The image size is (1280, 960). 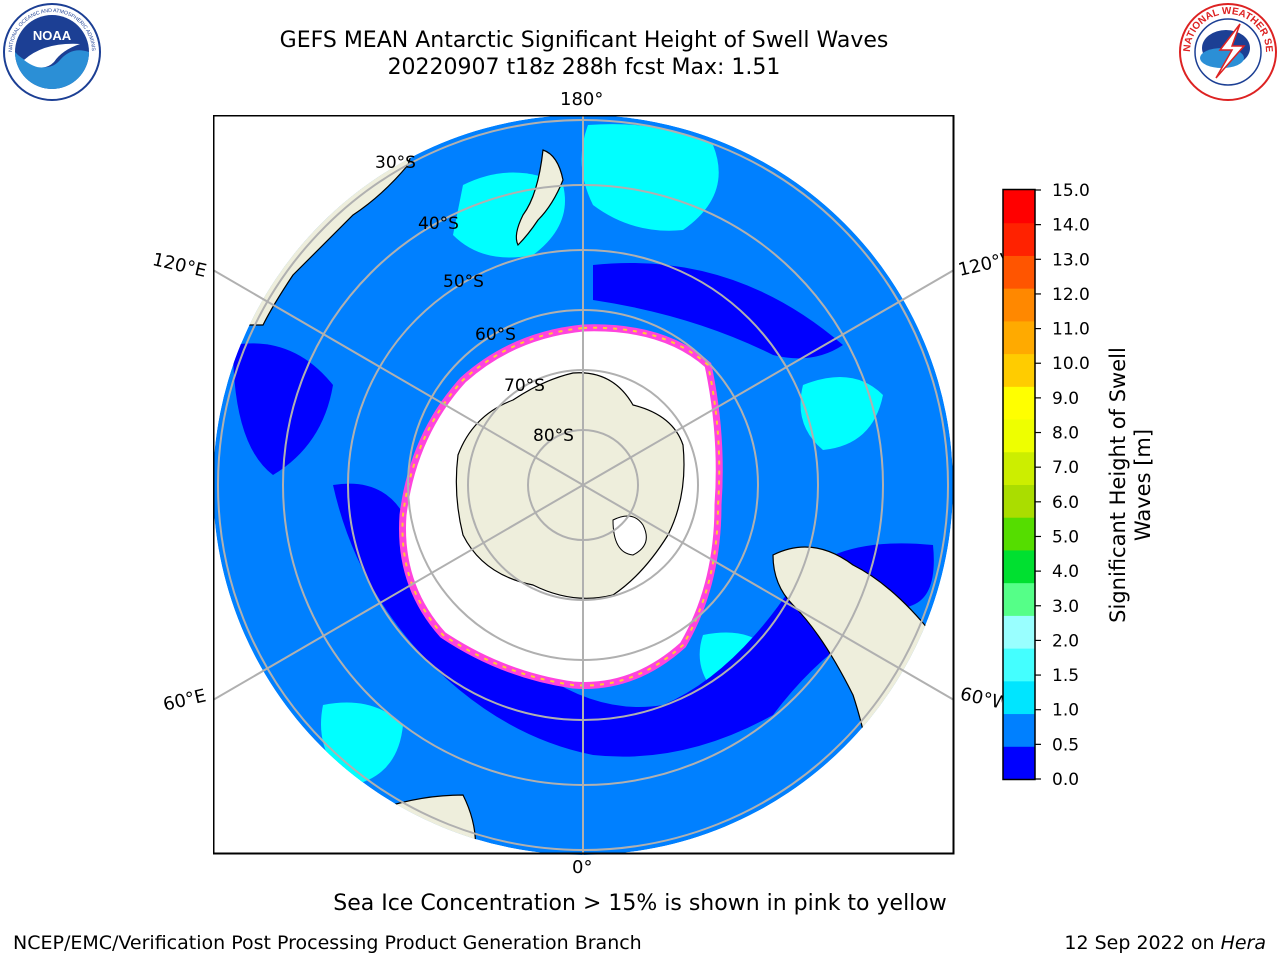 I want to click on lat-label-40s: 40°S, so click(x=438, y=224).